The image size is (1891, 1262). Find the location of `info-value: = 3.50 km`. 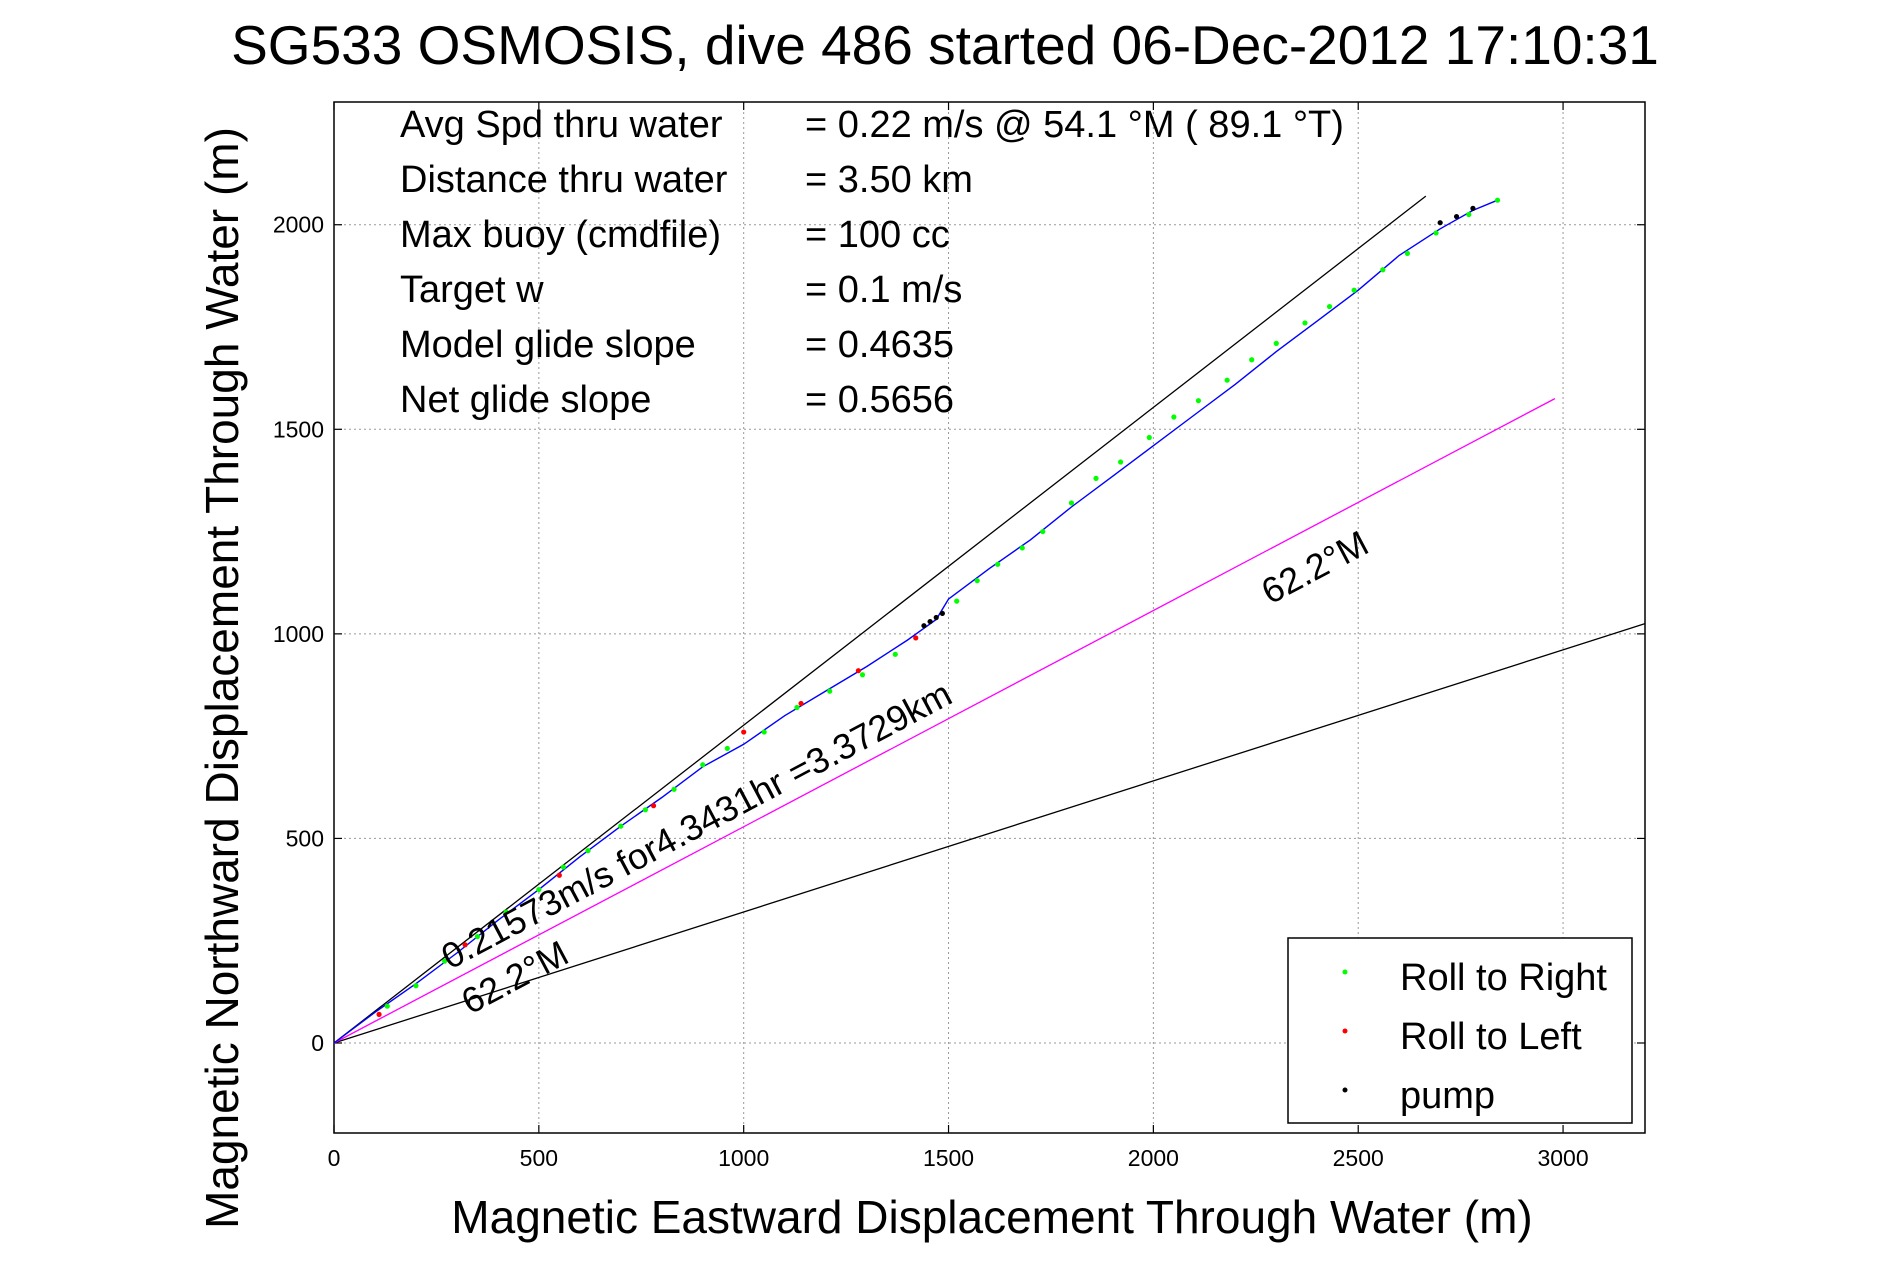

info-value: = 3.50 km is located at coordinates (889, 180).